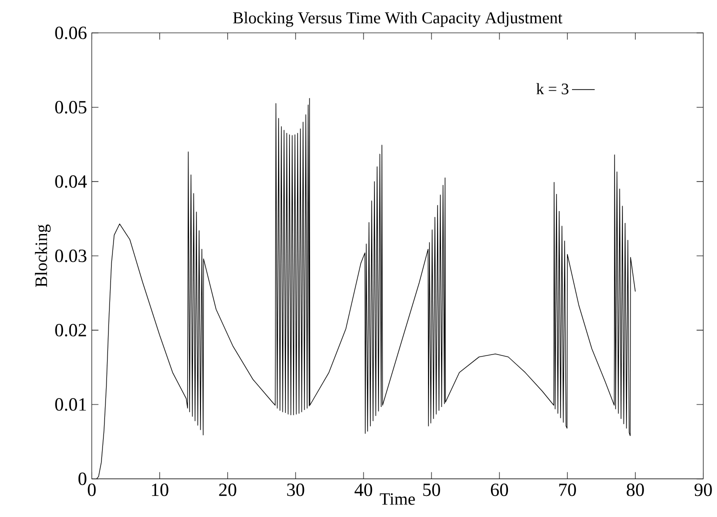 Image resolution: width=717 pixels, height=517 pixels. I want to click on x-tick-label: 70, so click(567, 490).